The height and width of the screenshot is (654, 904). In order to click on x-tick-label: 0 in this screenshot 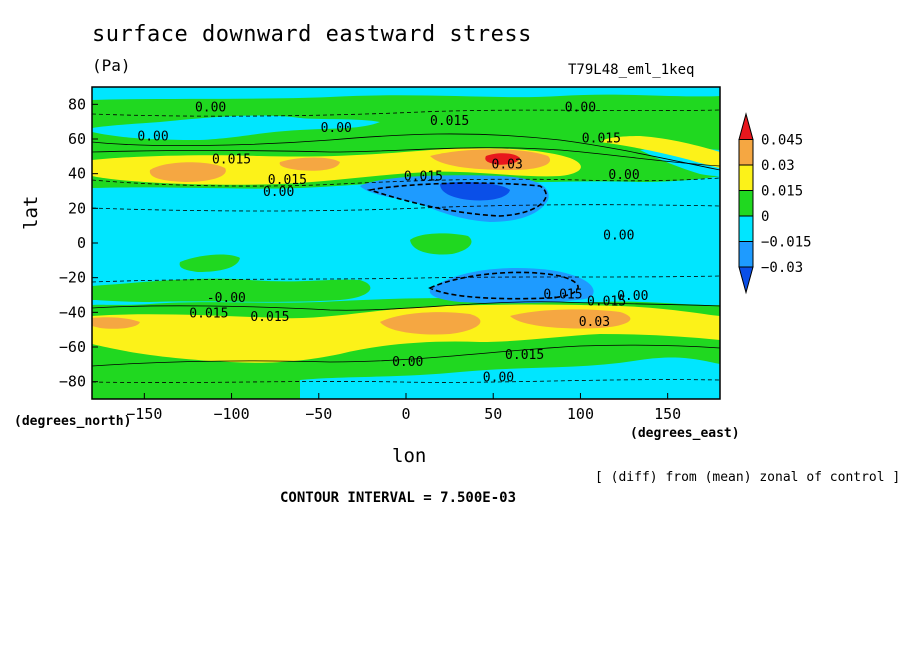, I will do `click(405, 414)`.